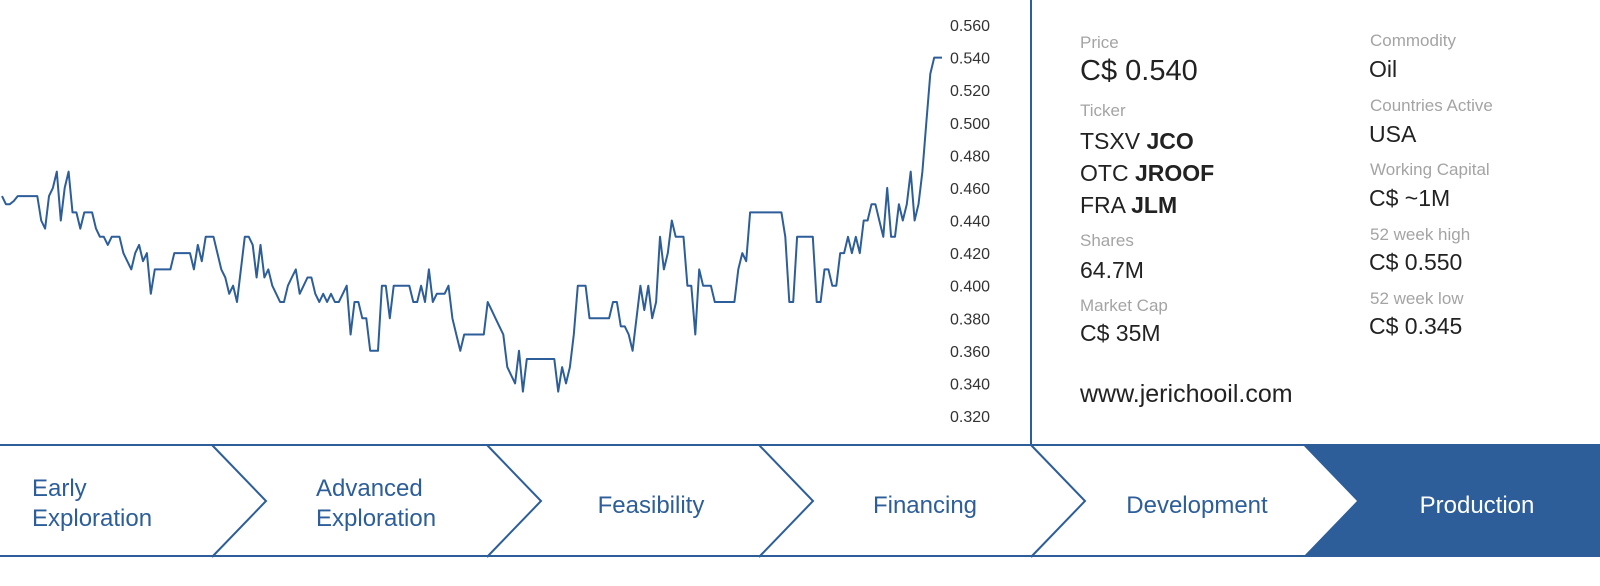 Image resolution: width=1600 pixels, height=586 pixels. What do you see at coordinates (1410, 198) in the screenshot?
I see `working-capital-value: C$ ~1M` at bounding box center [1410, 198].